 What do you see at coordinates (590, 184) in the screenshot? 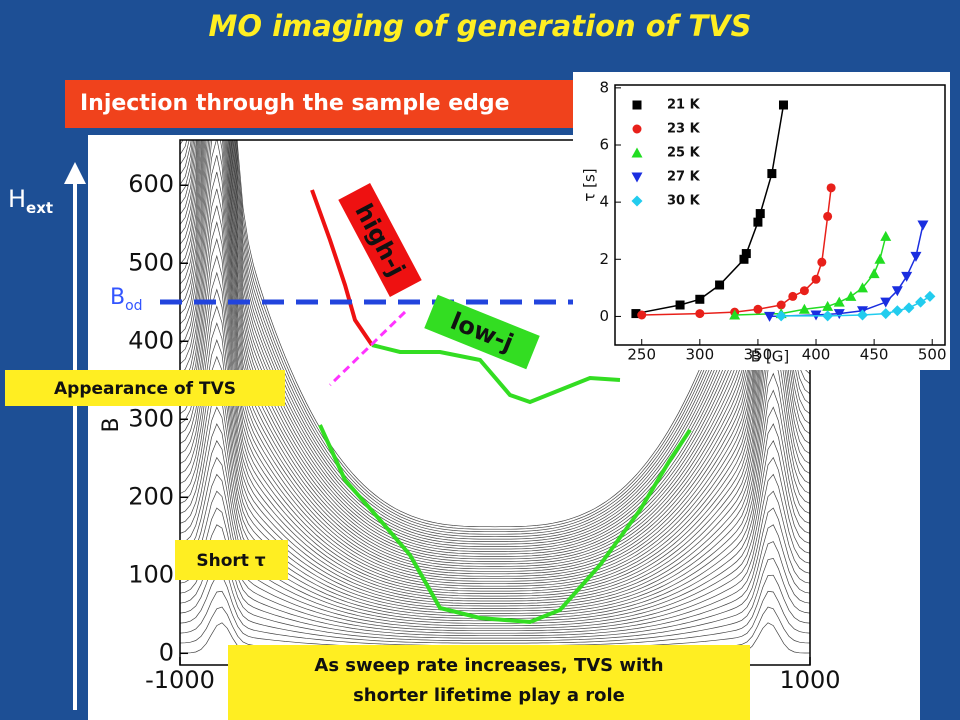
I see `y-axis-label: τ [s]` at bounding box center [590, 184].